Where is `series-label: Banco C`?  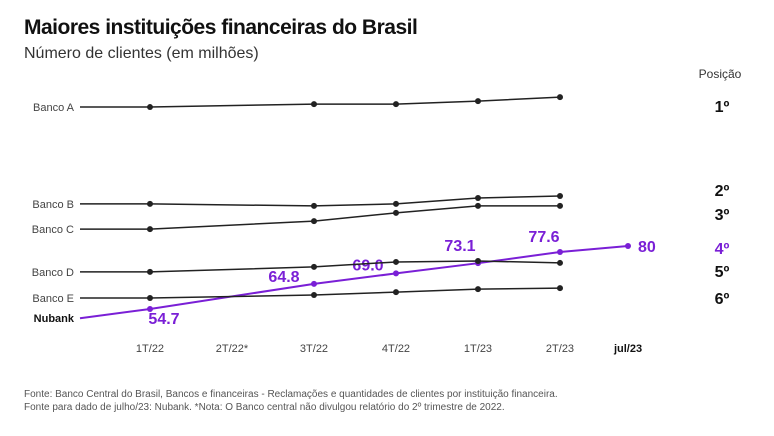 series-label: Banco C is located at coordinates (53, 230).